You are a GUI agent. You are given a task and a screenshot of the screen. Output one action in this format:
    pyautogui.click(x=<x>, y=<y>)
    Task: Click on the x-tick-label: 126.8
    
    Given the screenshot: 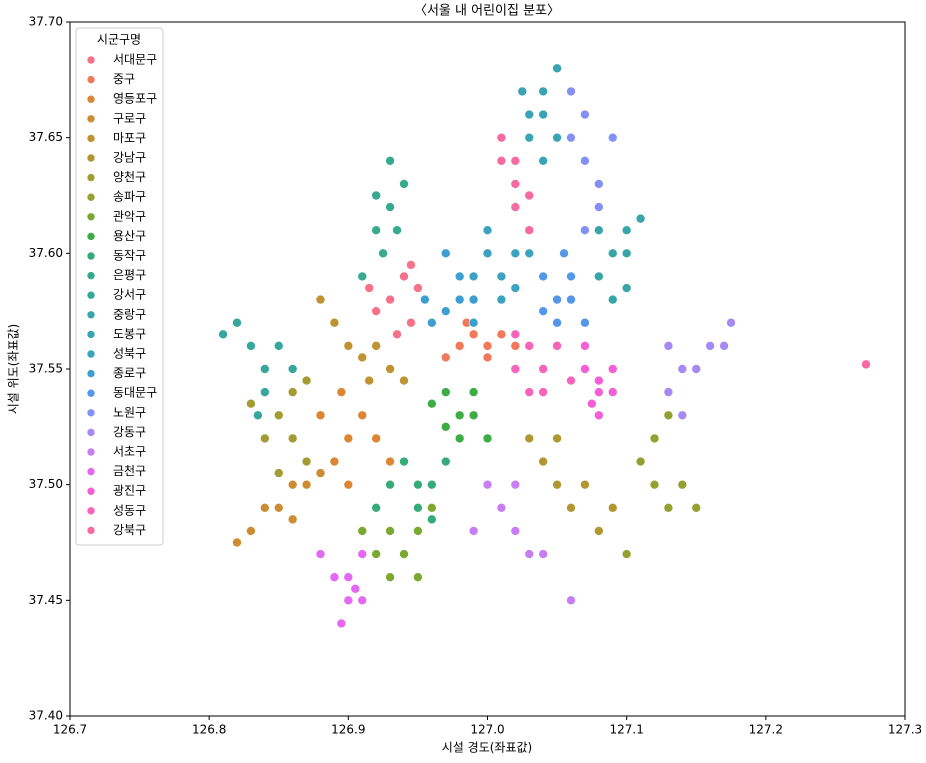 What is the action you would take?
    pyautogui.click(x=209, y=730)
    